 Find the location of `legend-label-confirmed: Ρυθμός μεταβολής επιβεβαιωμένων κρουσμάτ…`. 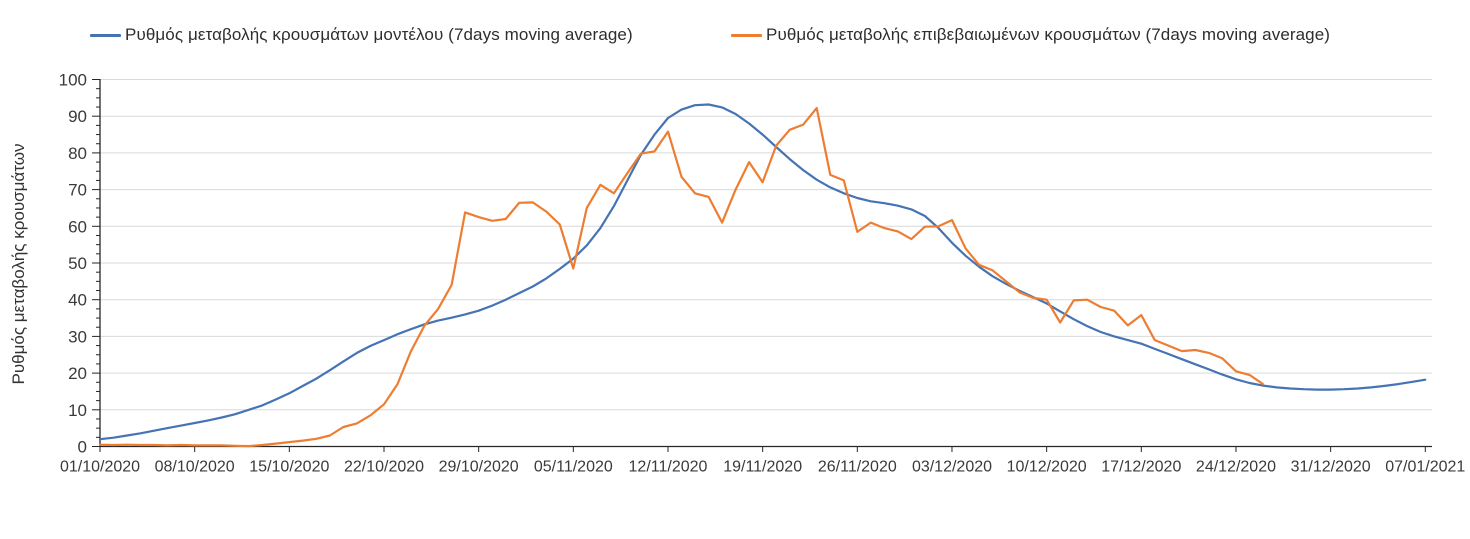

legend-label-confirmed: Ρυθμός μεταβολής επιβεβαιωμένων κρουσμάτ… is located at coordinates (1048, 34).